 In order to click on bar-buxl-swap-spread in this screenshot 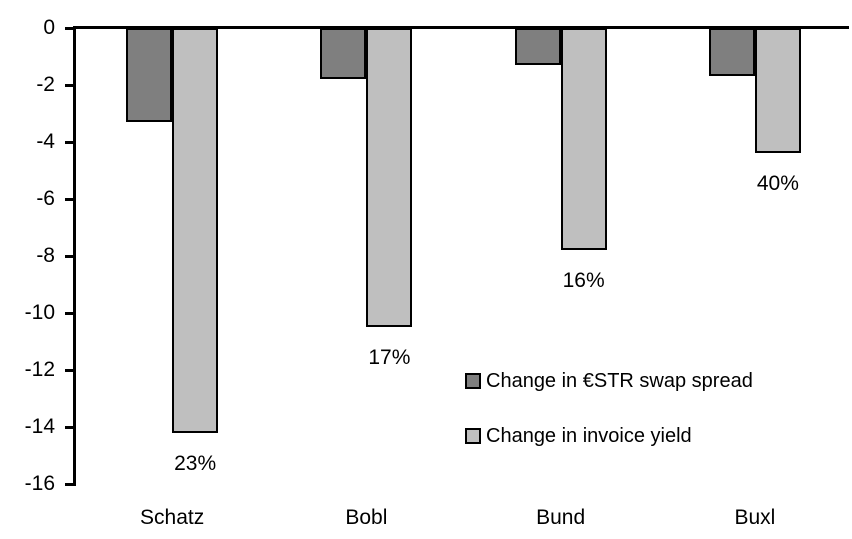, I will do `click(731, 52)`.